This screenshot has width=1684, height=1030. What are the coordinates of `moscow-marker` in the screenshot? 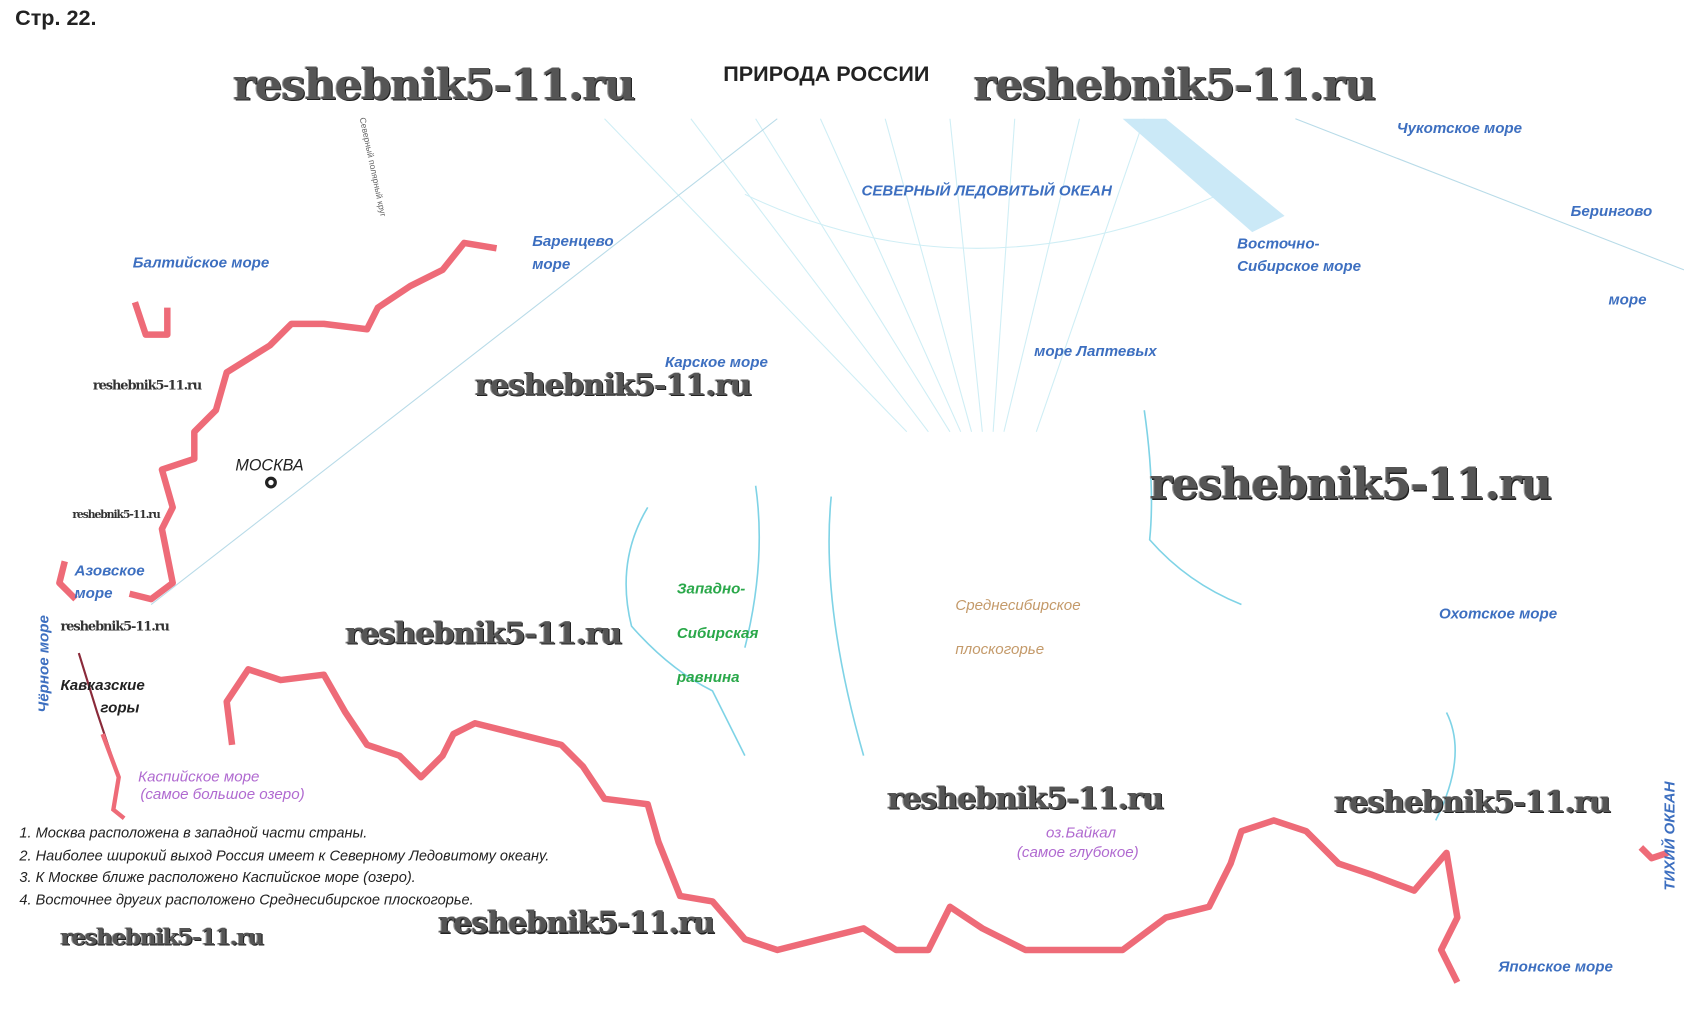 It's located at (271, 482).